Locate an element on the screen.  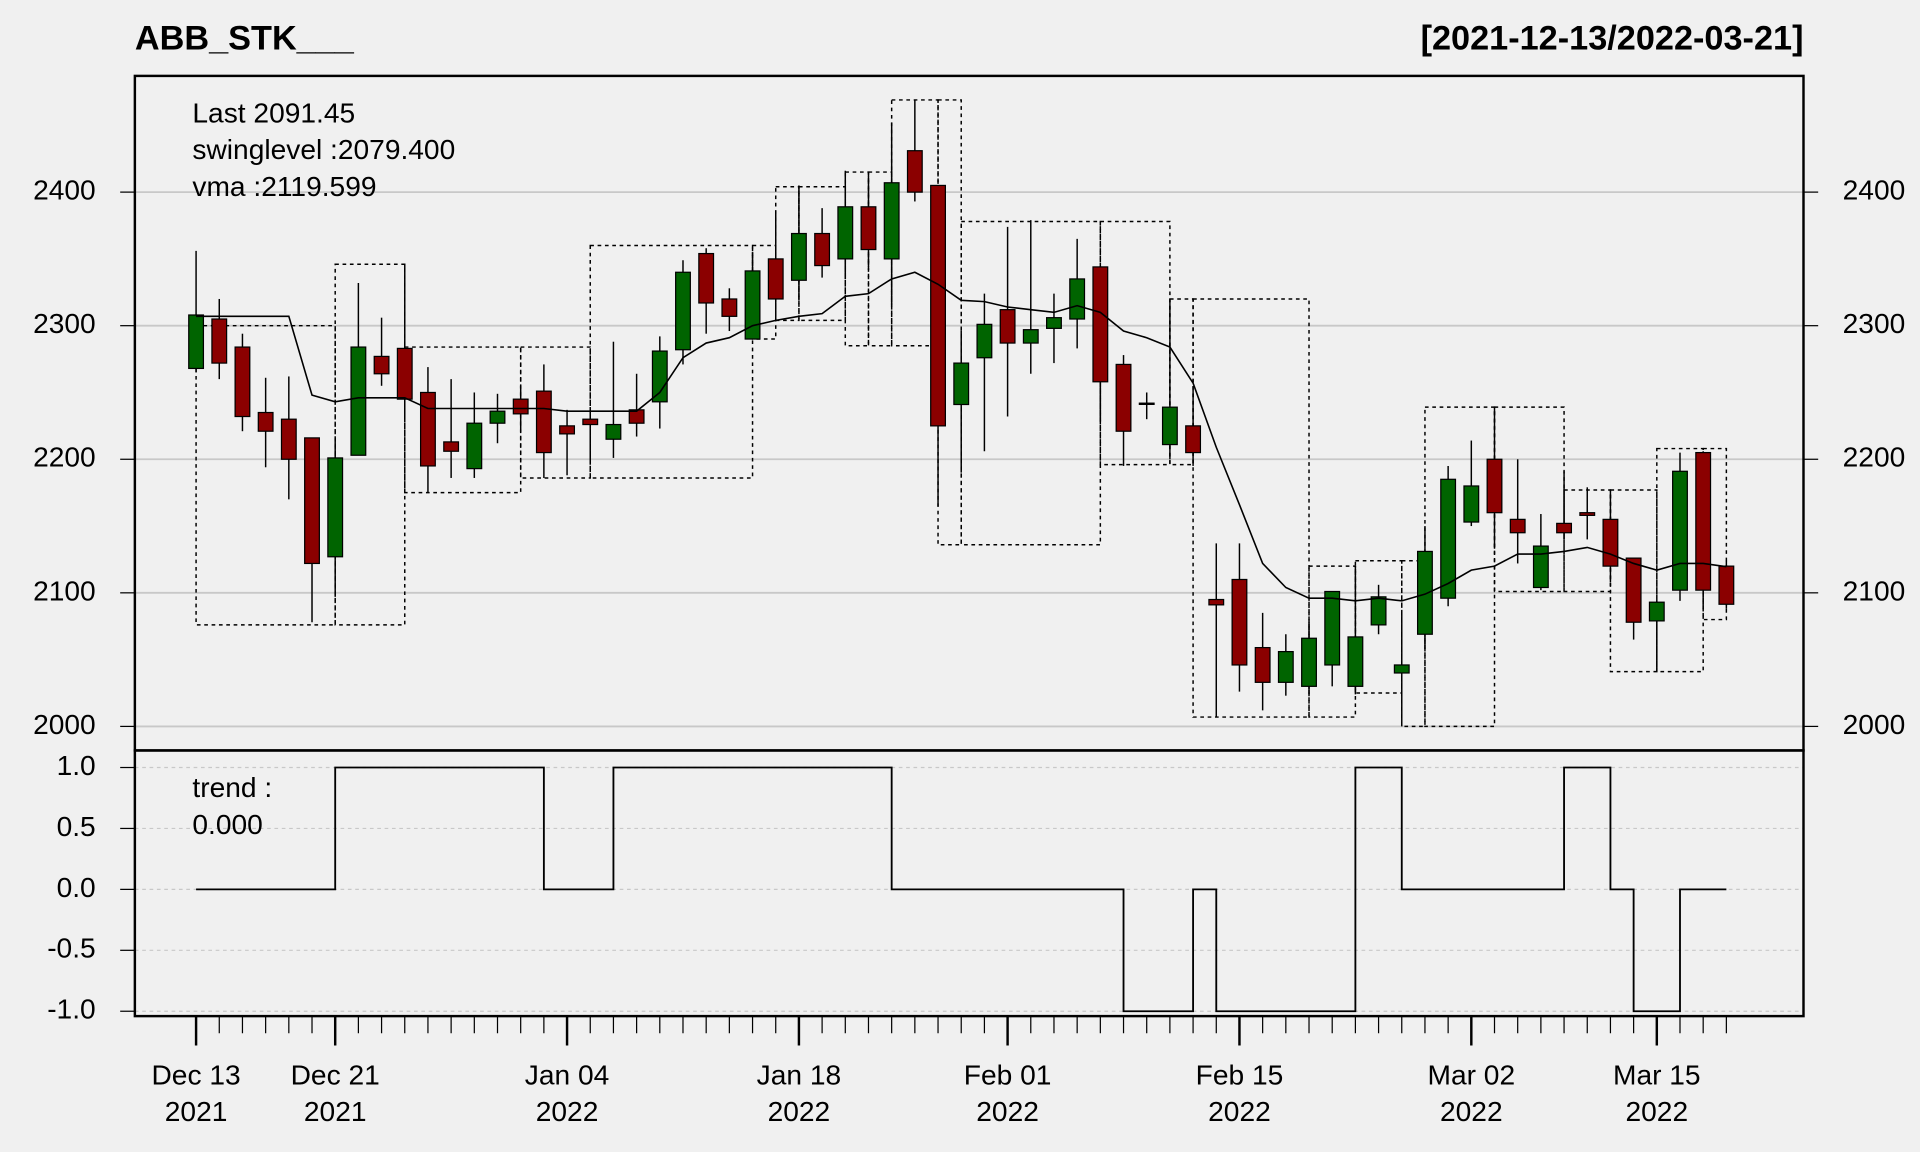
x-tick-label: Feb 01 2022 is located at coordinates (1008, 1094).